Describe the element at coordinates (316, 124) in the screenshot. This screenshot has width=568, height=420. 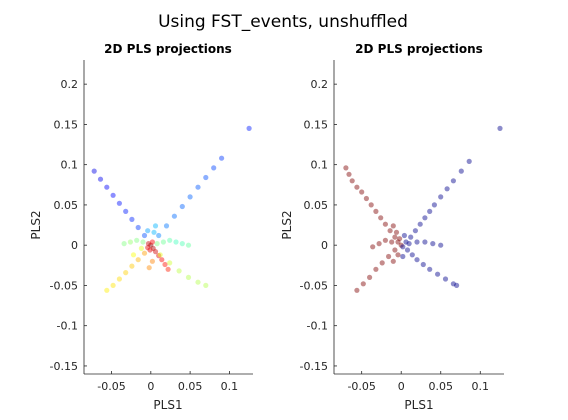
I see `y-tick-label: 0.15` at that location.